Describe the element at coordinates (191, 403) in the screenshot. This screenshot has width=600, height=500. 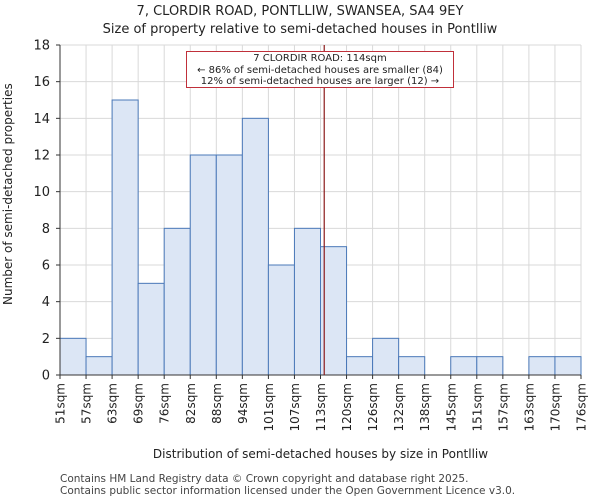
I see `x-tick-label: 82sqm` at that location.